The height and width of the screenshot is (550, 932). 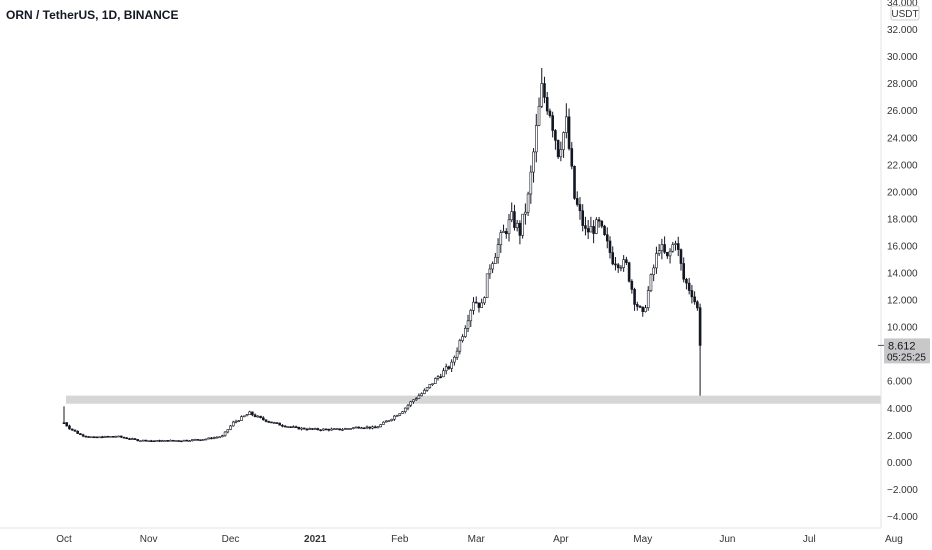 What do you see at coordinates (149, 539) in the screenshot?
I see `x-tick-label: Nov` at bounding box center [149, 539].